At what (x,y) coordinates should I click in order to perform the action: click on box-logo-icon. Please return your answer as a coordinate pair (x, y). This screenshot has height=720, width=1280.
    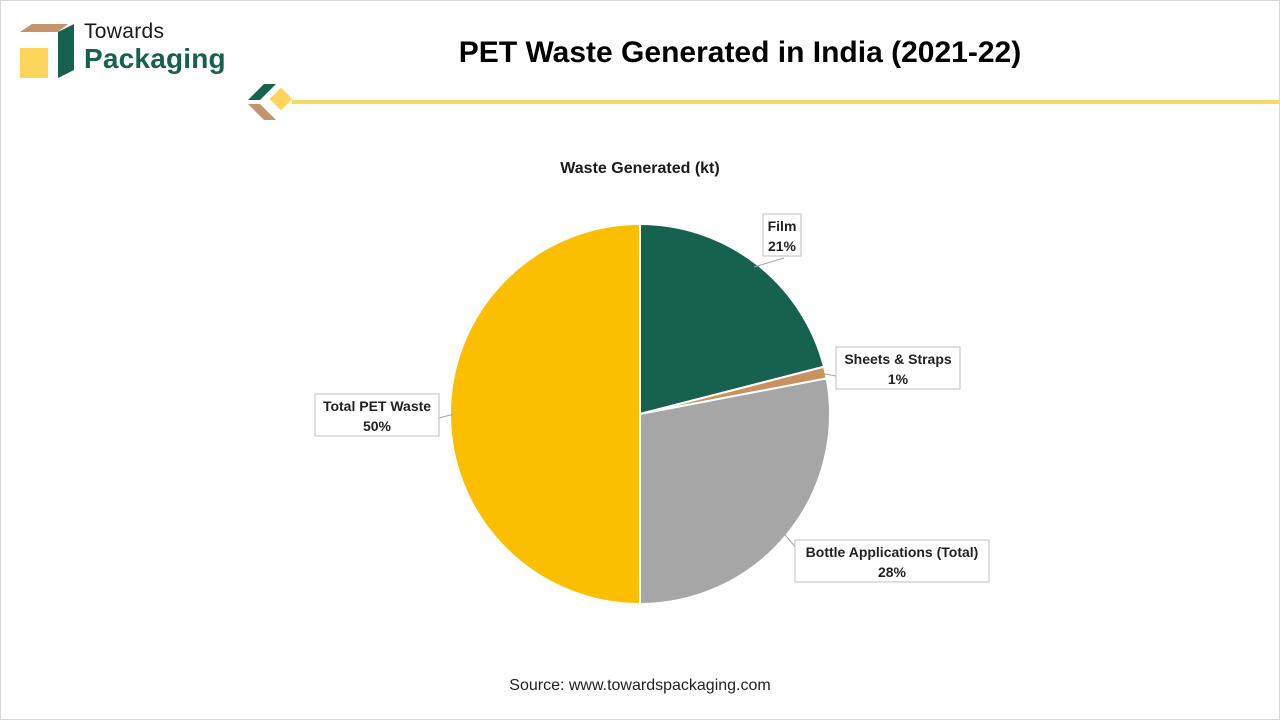
    Looking at the image, I should click on (47, 51).